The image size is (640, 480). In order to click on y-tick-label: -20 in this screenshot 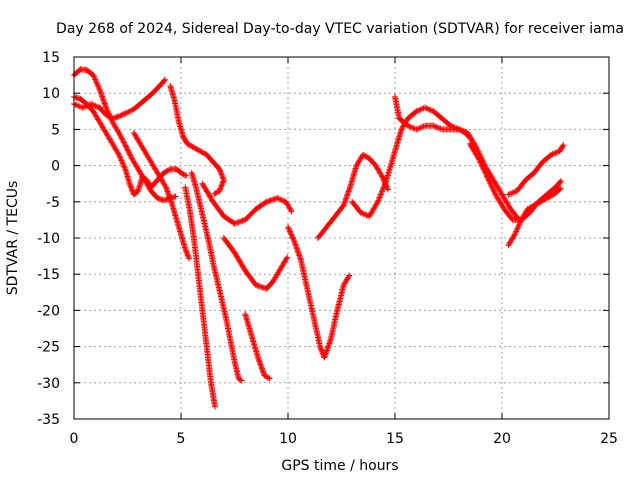, I will do `click(48, 311)`.